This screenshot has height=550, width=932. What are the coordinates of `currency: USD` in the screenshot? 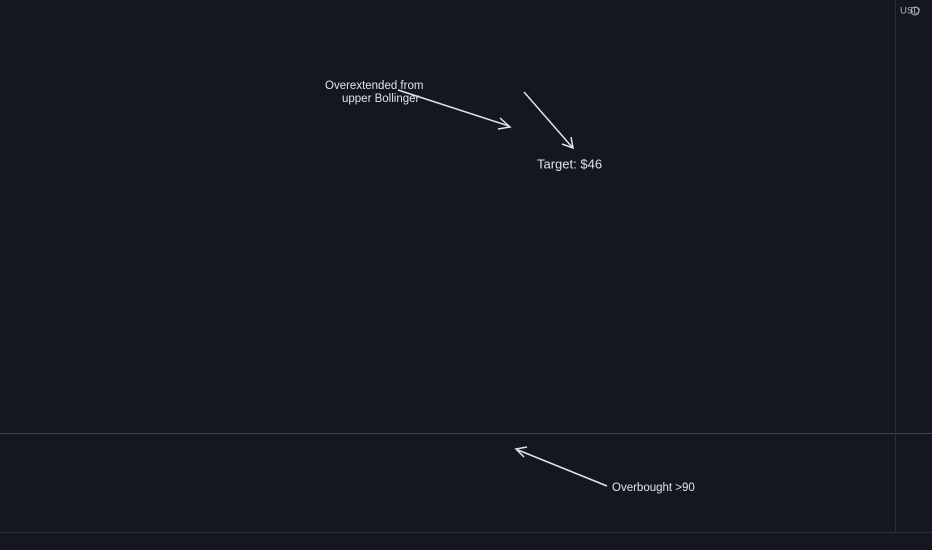 It's located at (910, 11).